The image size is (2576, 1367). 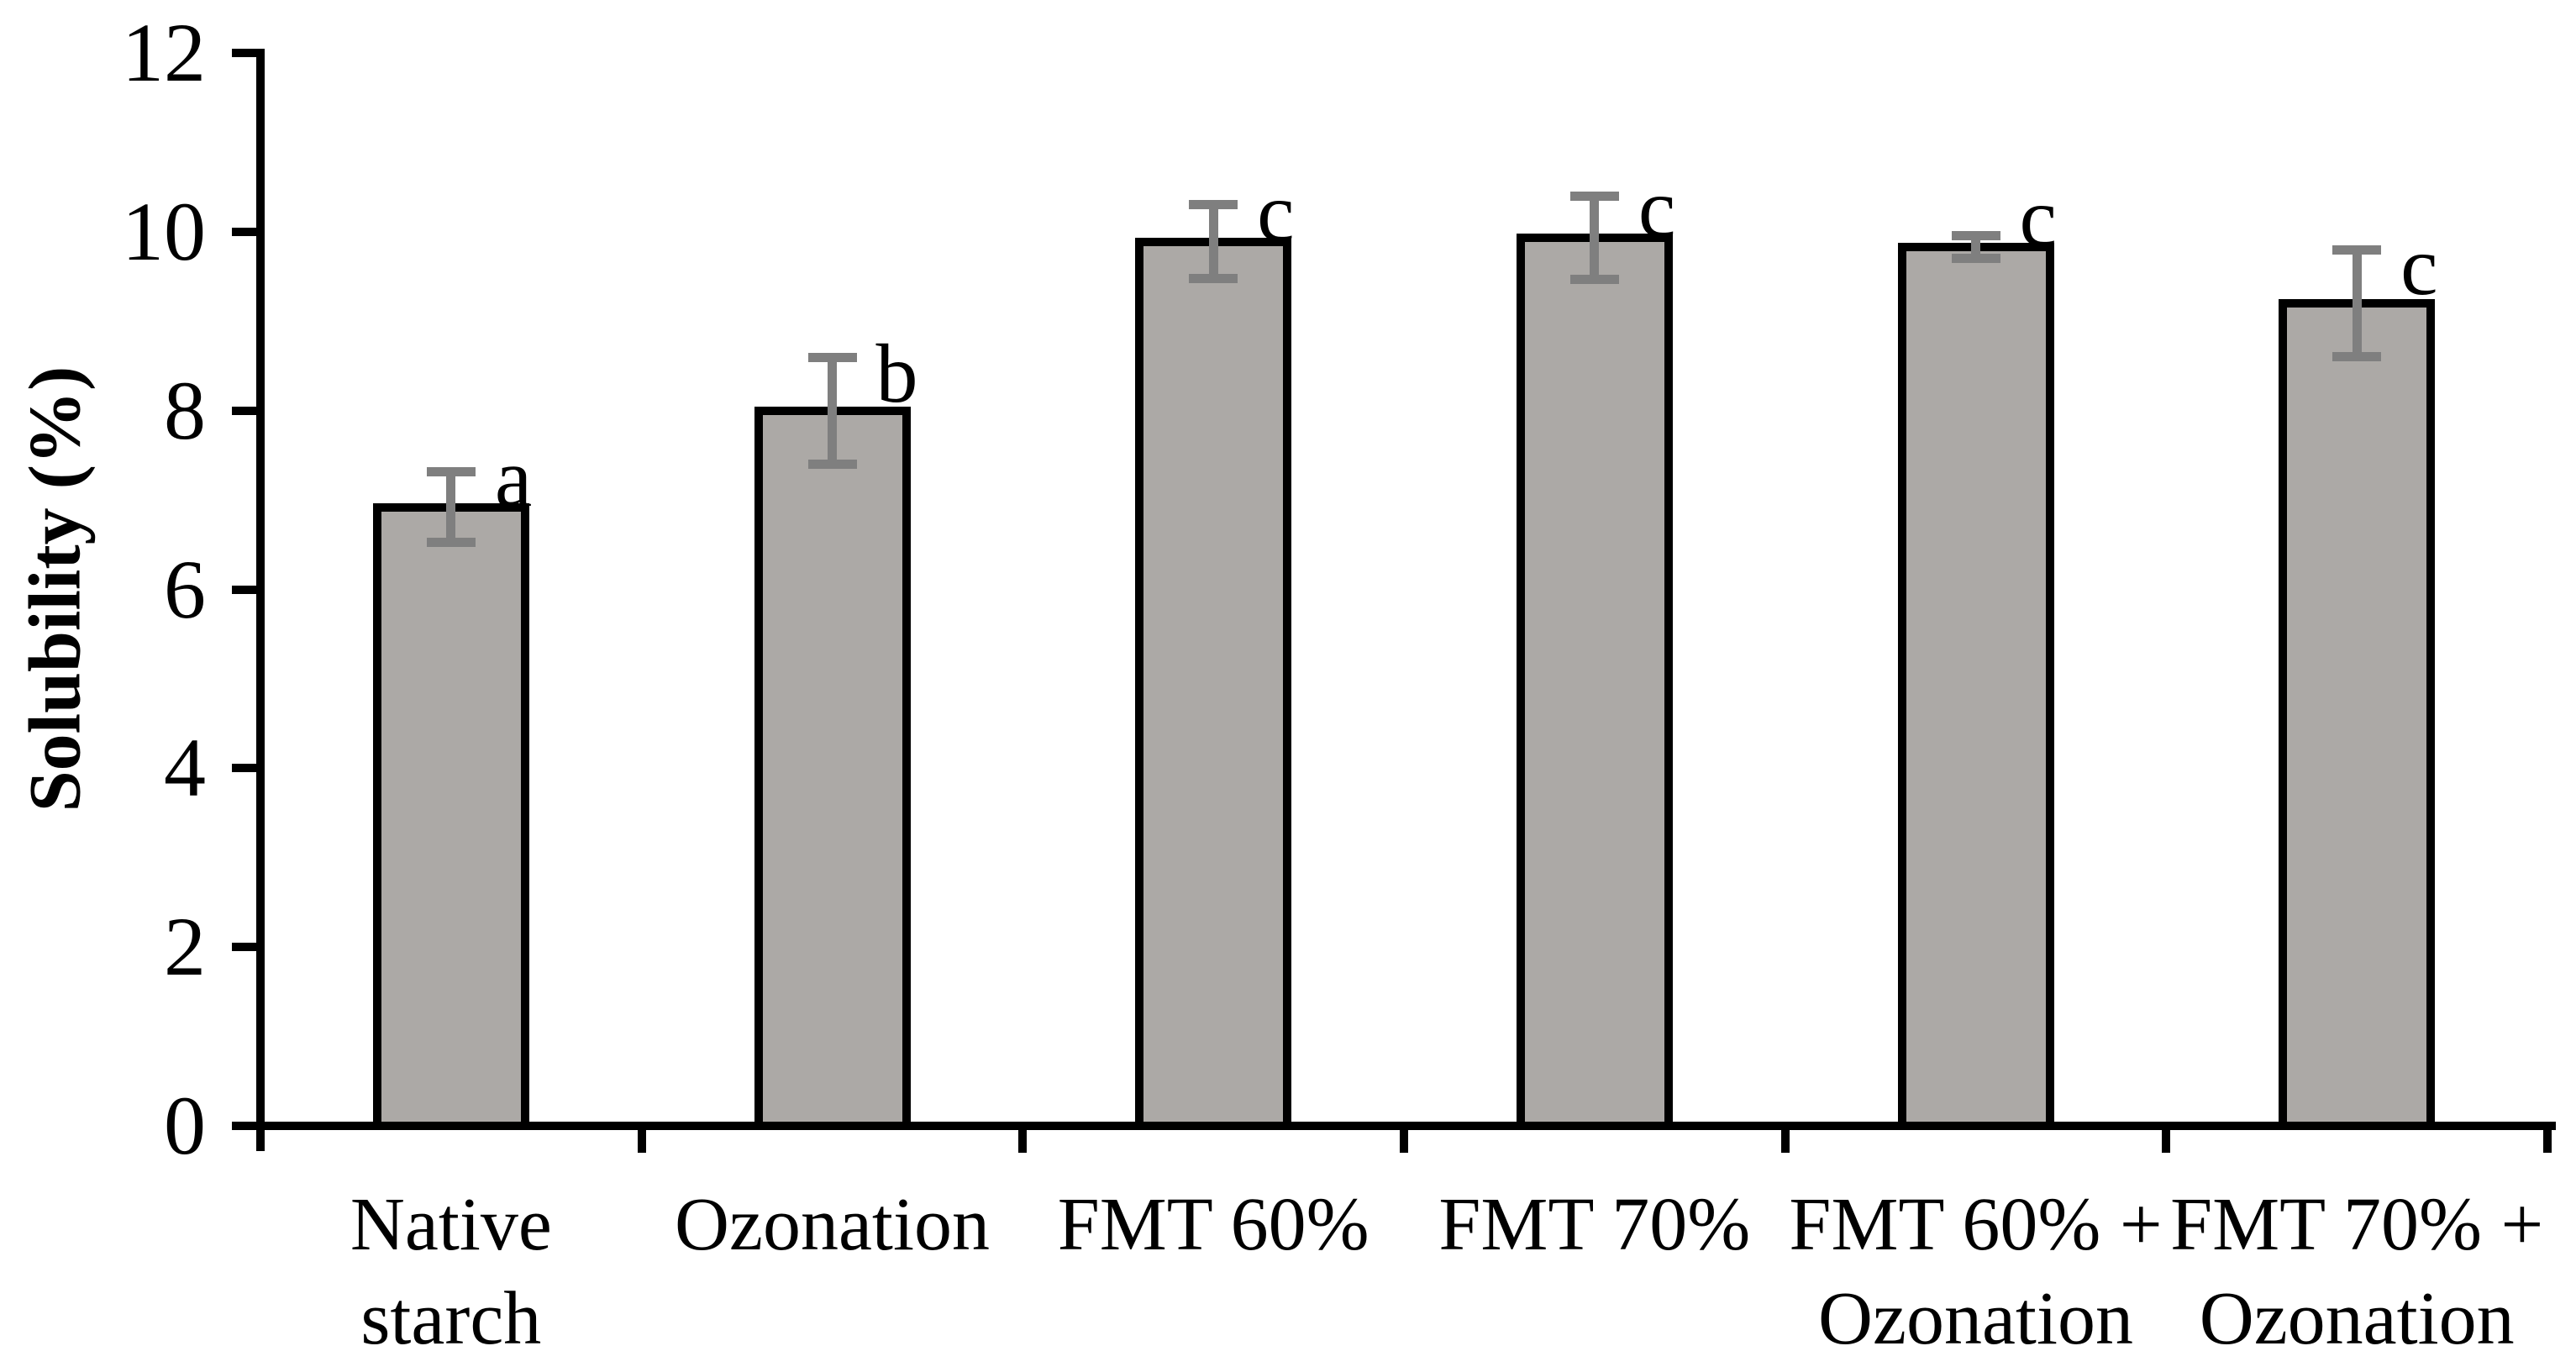 What do you see at coordinates (185, 589) in the screenshot?
I see `y-tick-label: 6` at bounding box center [185, 589].